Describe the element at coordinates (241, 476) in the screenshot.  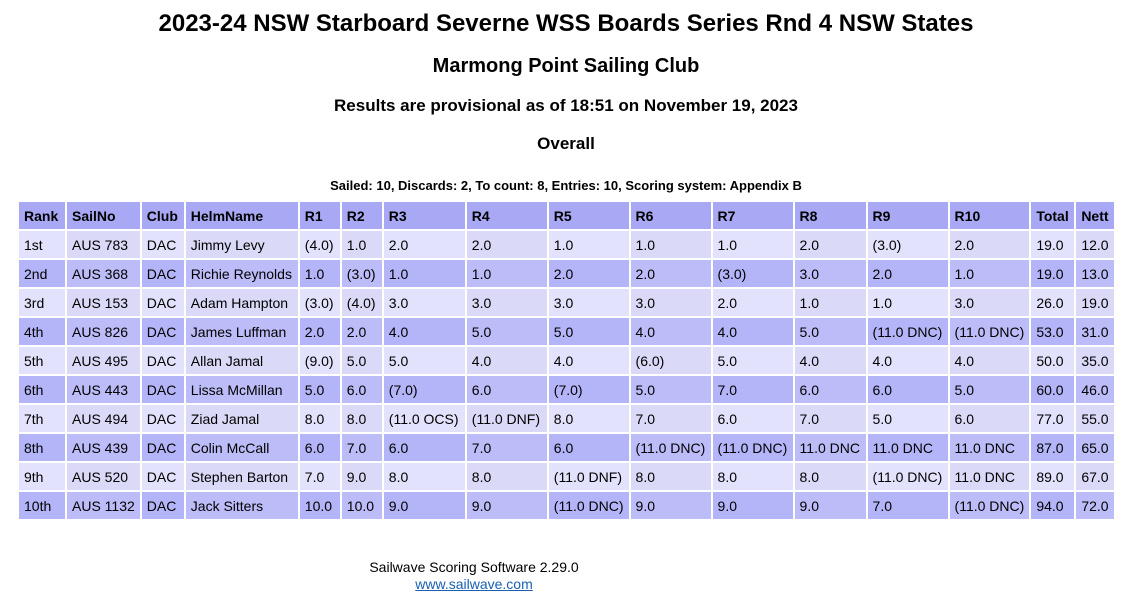
I see `cell-helmname: Stephen Barton` at that location.